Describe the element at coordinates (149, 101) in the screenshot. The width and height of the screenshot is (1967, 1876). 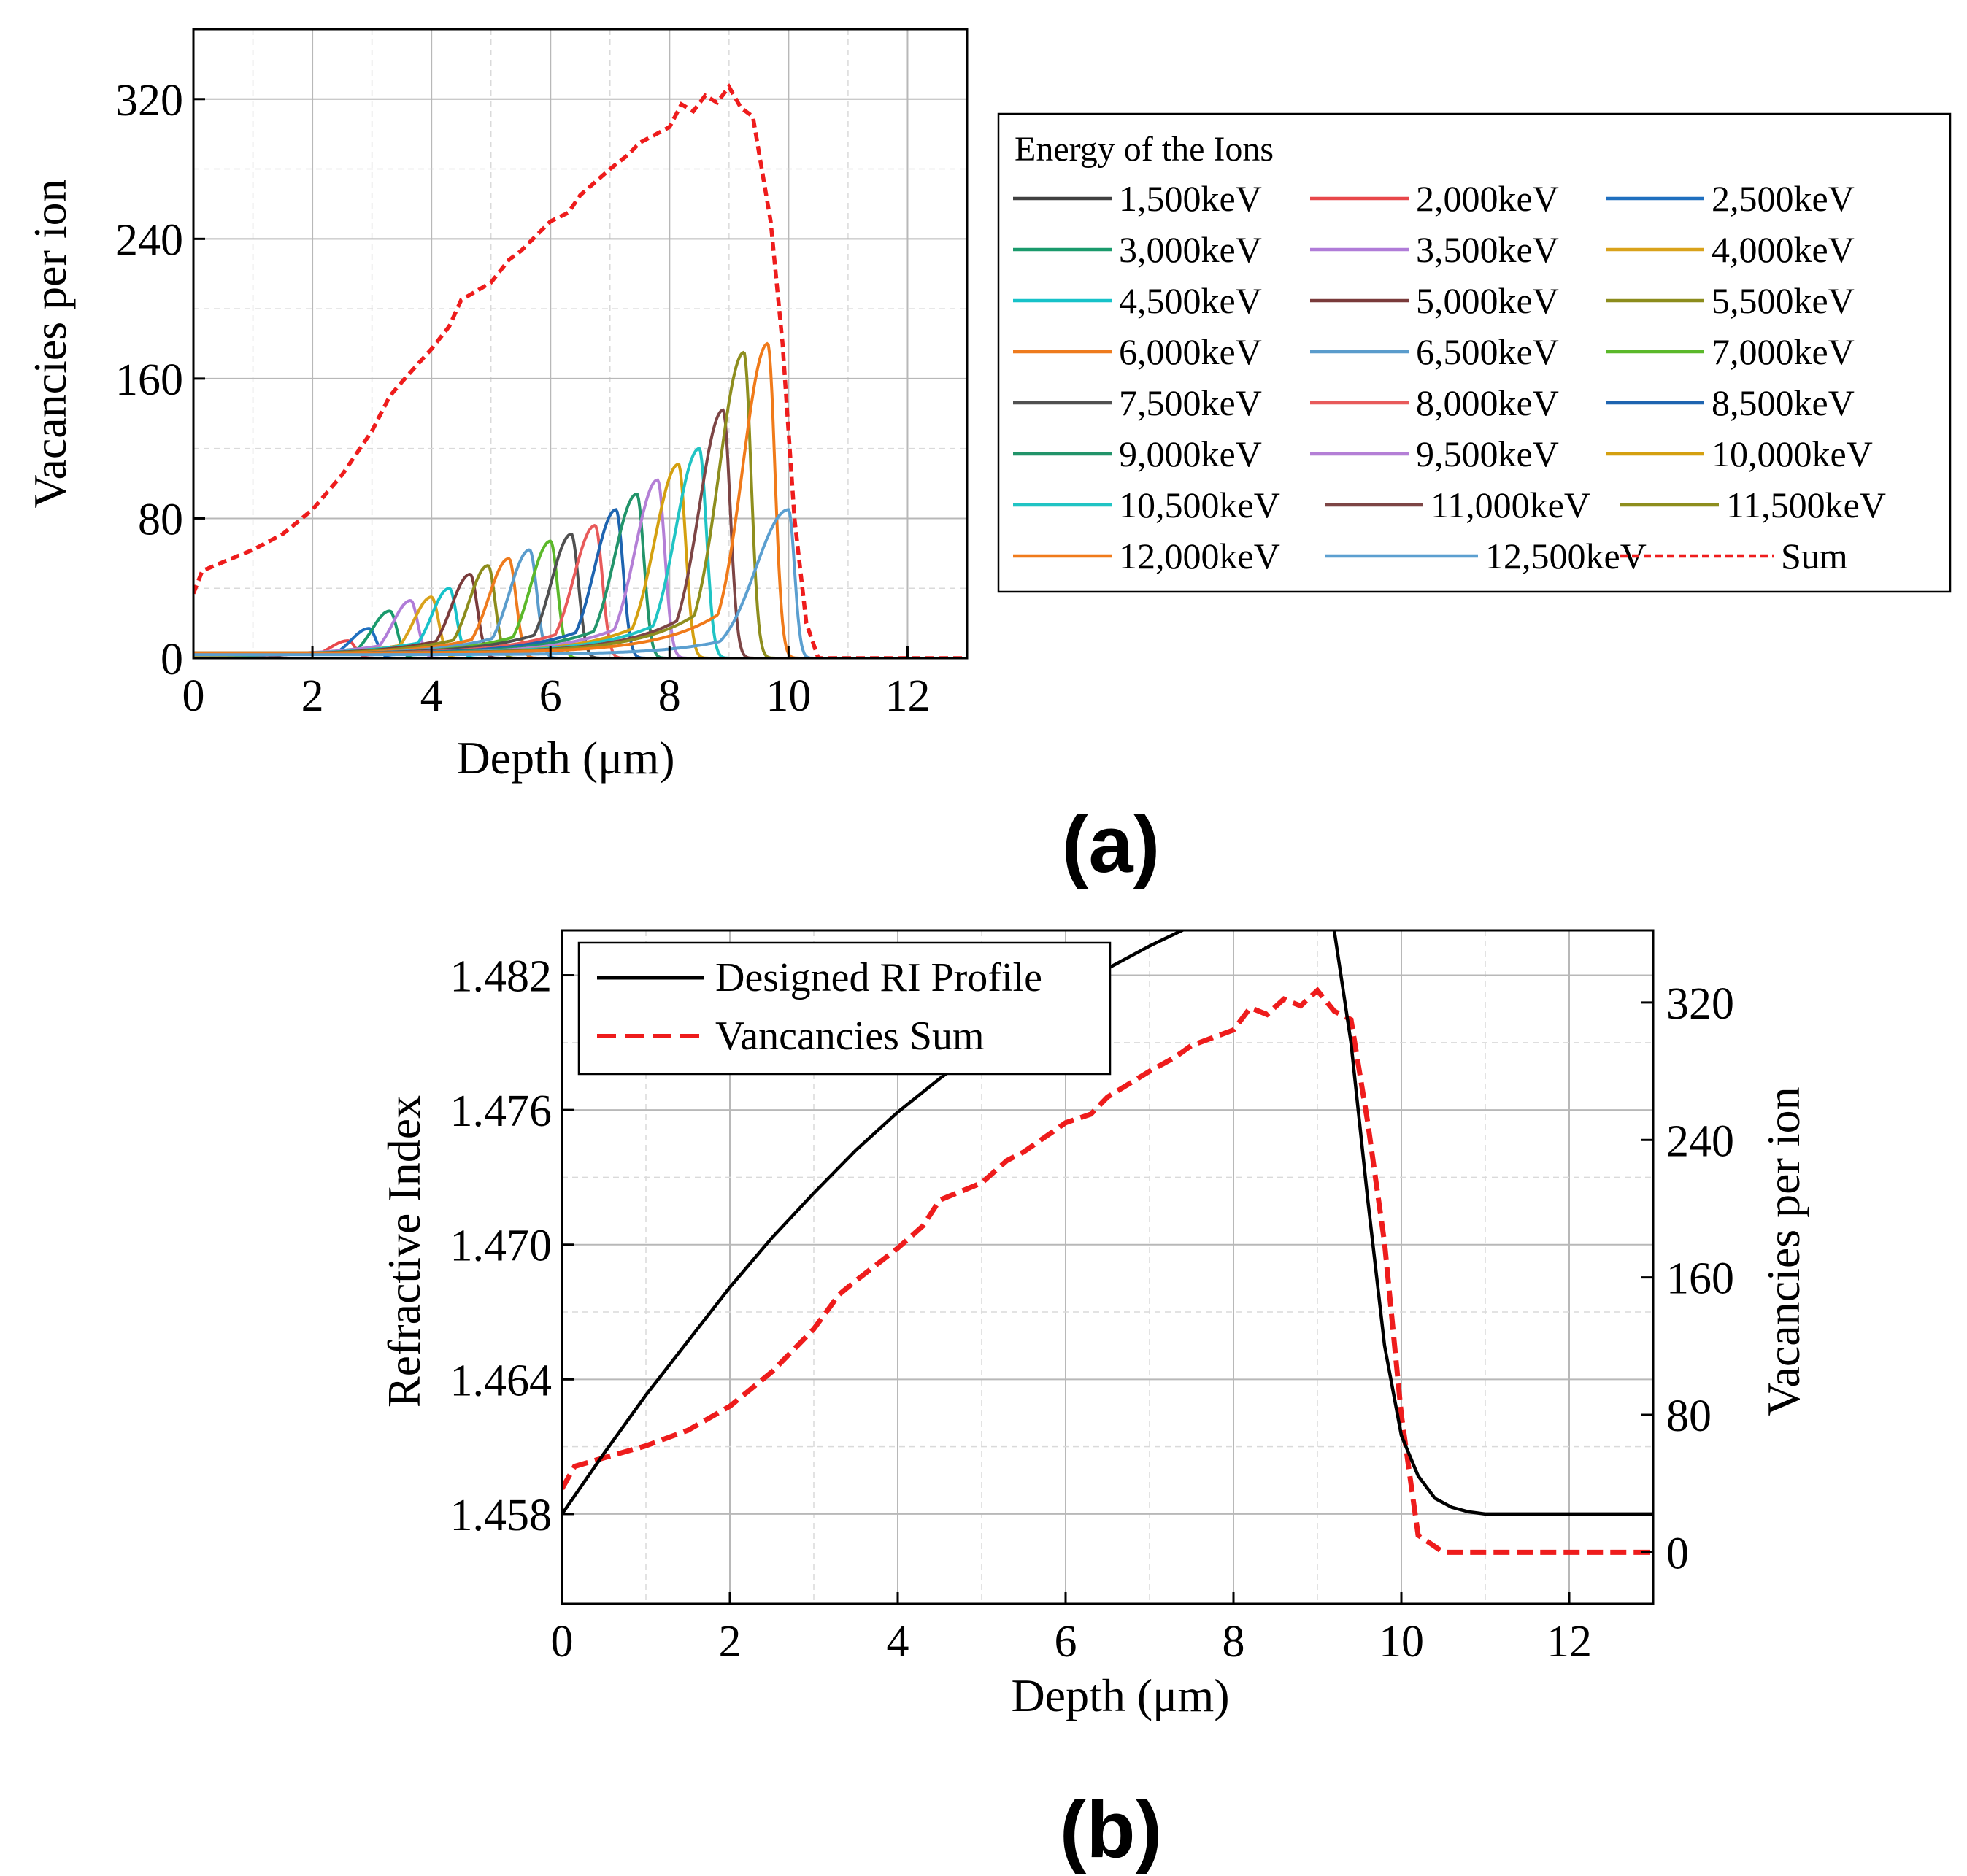
I see `y-tick-label: 320` at that location.